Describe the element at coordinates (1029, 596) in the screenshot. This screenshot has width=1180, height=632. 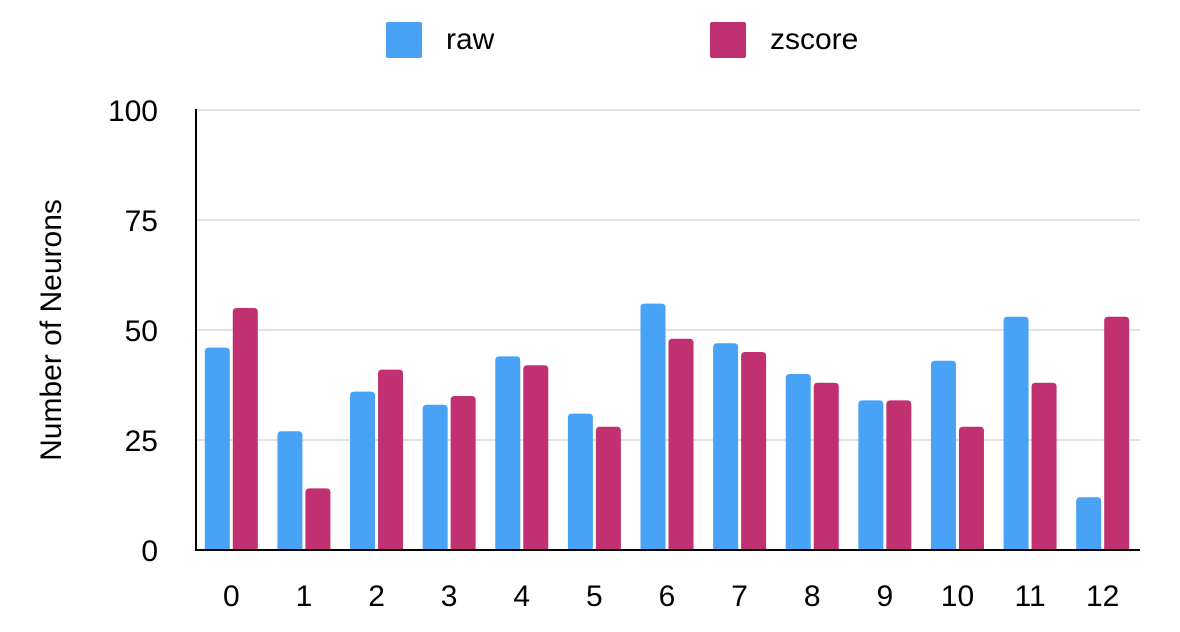
I see `x-tick-label-11: 11` at that location.